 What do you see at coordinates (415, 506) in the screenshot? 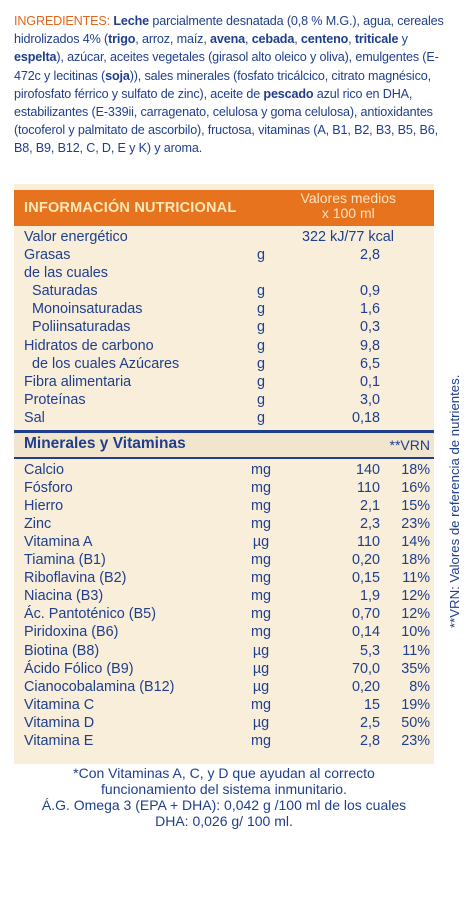
I see `mineral-vrn-pct: 15%` at bounding box center [415, 506].